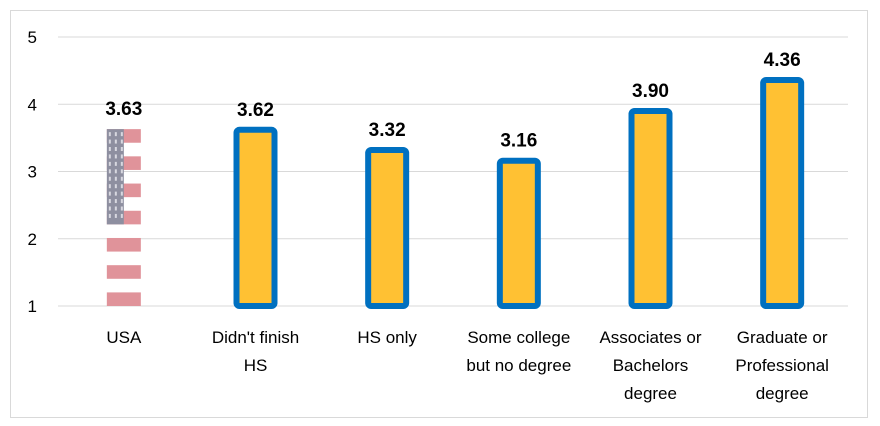 This screenshot has height=426, width=880. Describe the element at coordinates (651, 365) in the screenshot. I see `x-tick-label: Bachelors` at that location.